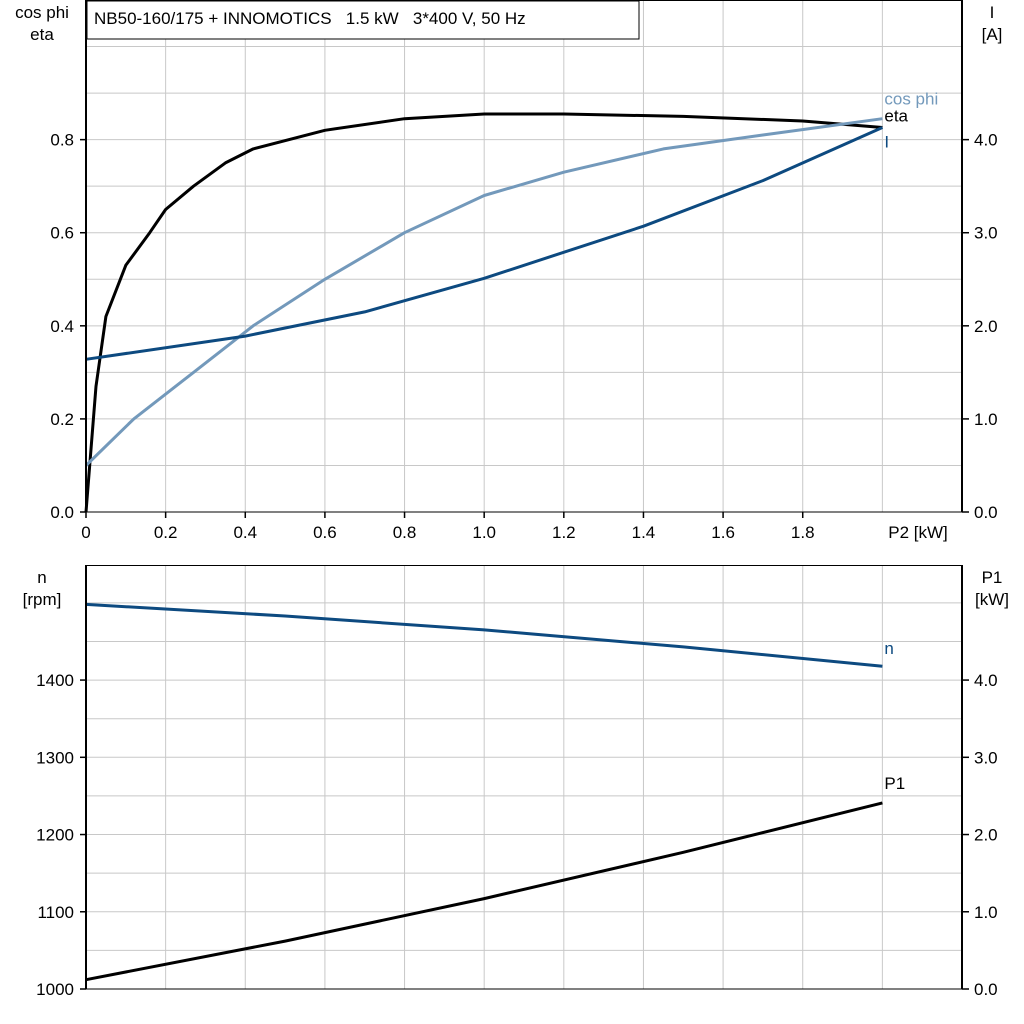  What do you see at coordinates (55, 757) in the screenshot?
I see `y-left-tick-label: 1300` at bounding box center [55, 757].